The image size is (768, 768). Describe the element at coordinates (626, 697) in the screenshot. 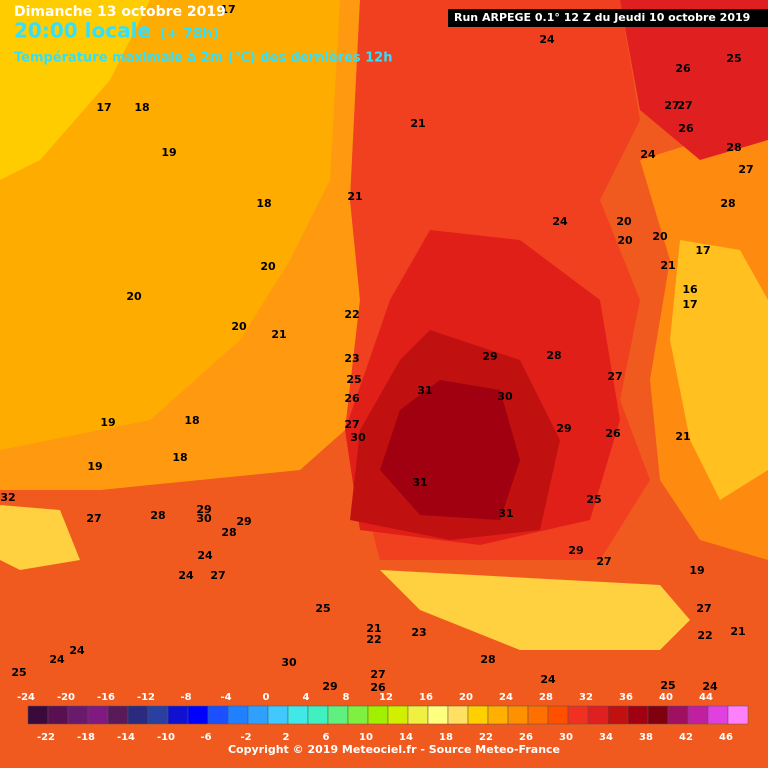

I see `legend-tick-label: 36` at that location.